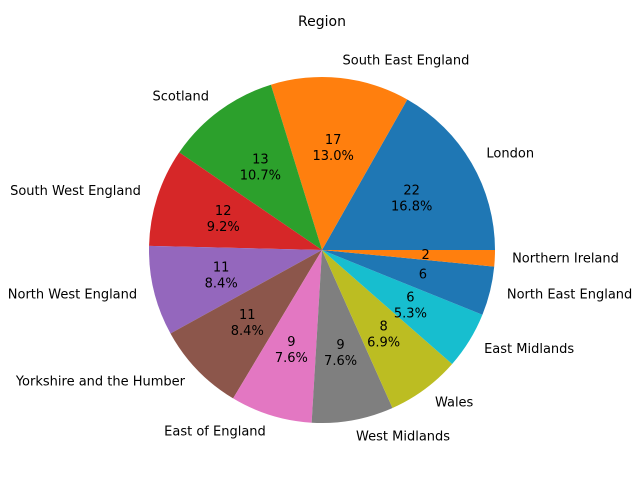 Image resolution: width=640 pixels, height=480 pixels. Describe the element at coordinates (454, 403) in the screenshot. I see `slice-label: Wales` at that location.